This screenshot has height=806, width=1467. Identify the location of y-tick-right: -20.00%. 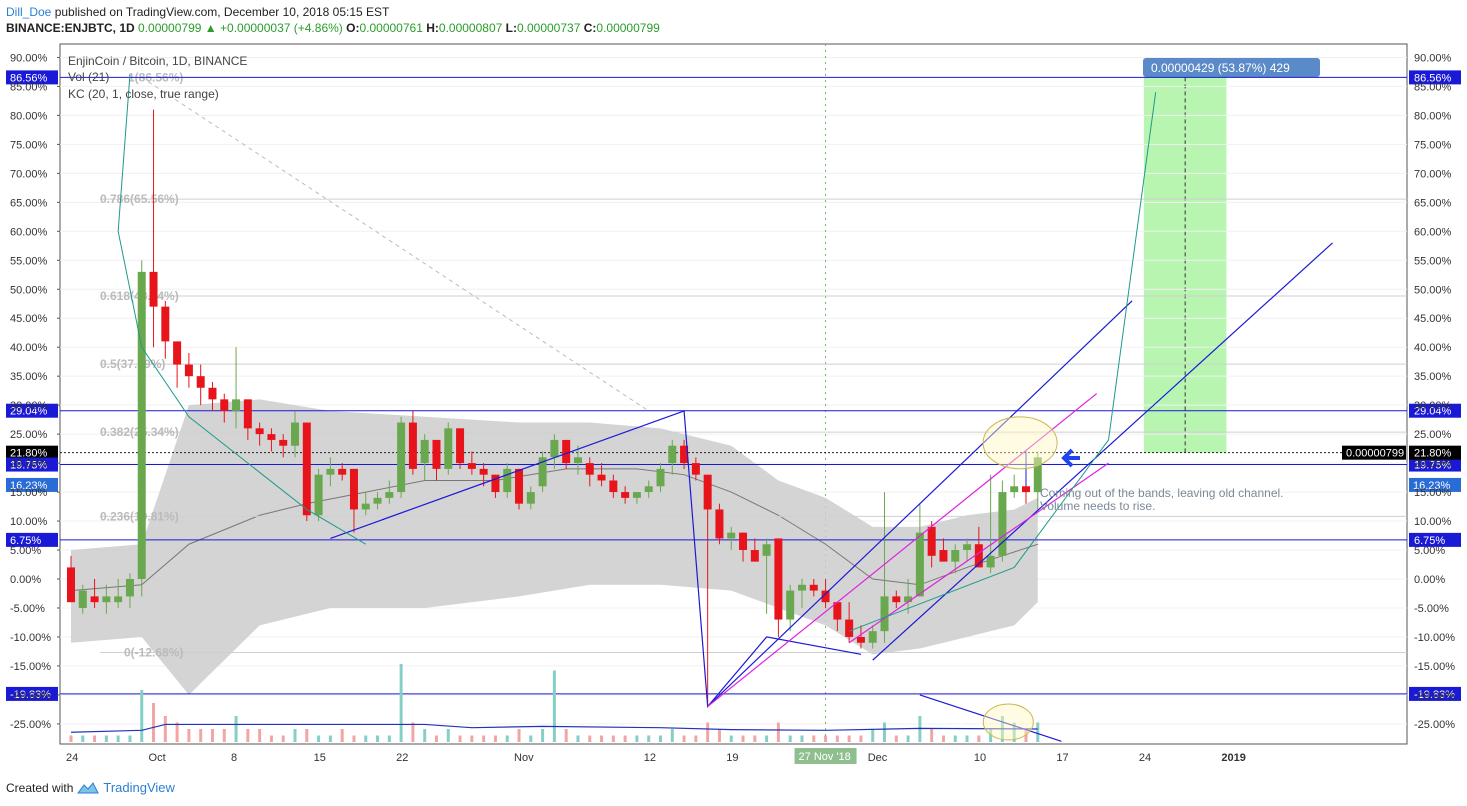
(1434, 696).